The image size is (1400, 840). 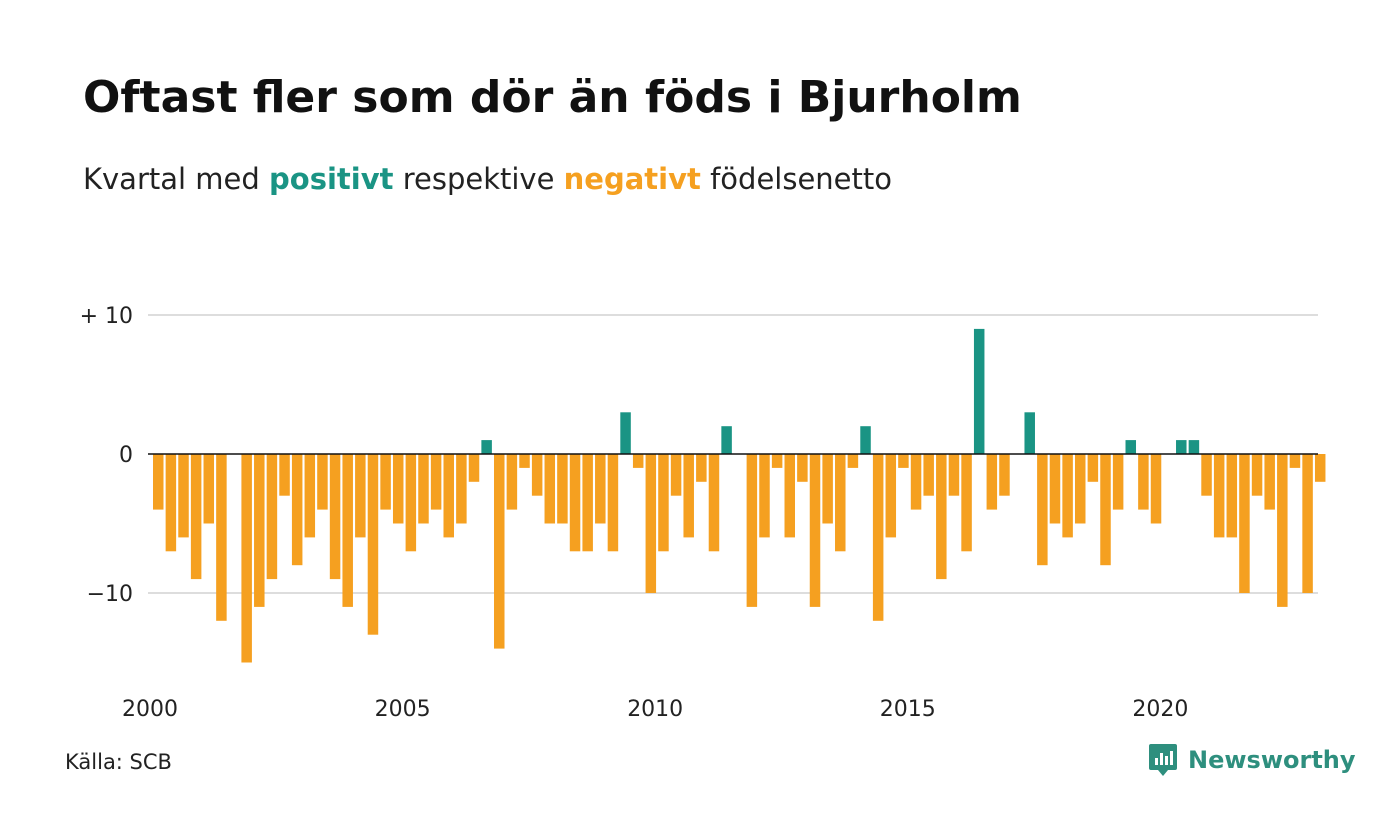 I want to click on newsworthy-logo-icon, so click(x=1163, y=760).